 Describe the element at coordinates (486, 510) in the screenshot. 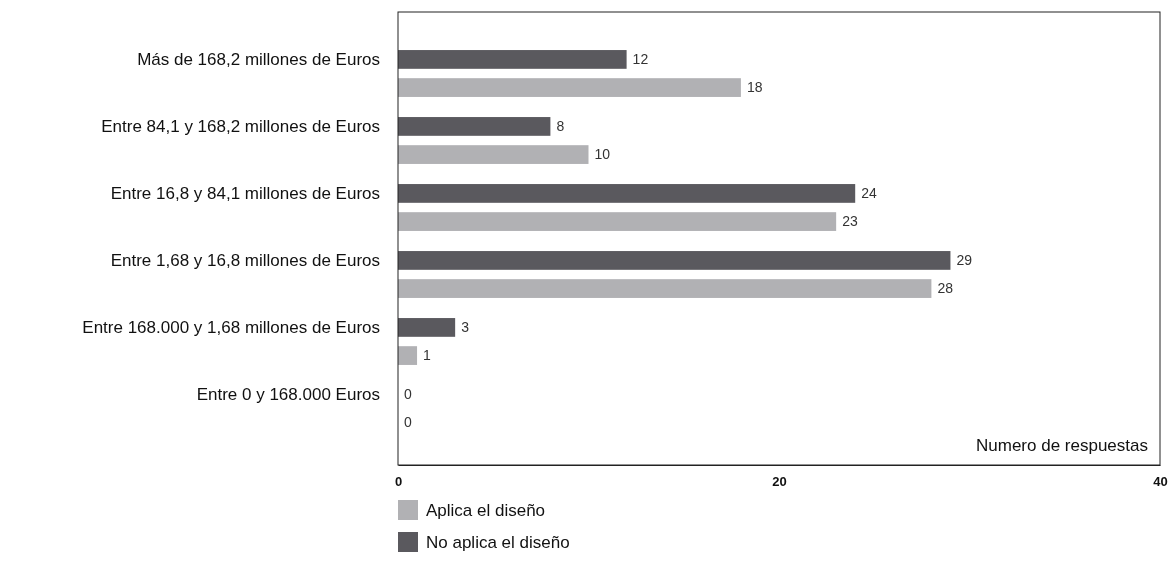

I see `legend-label: Aplica el diseño` at that location.